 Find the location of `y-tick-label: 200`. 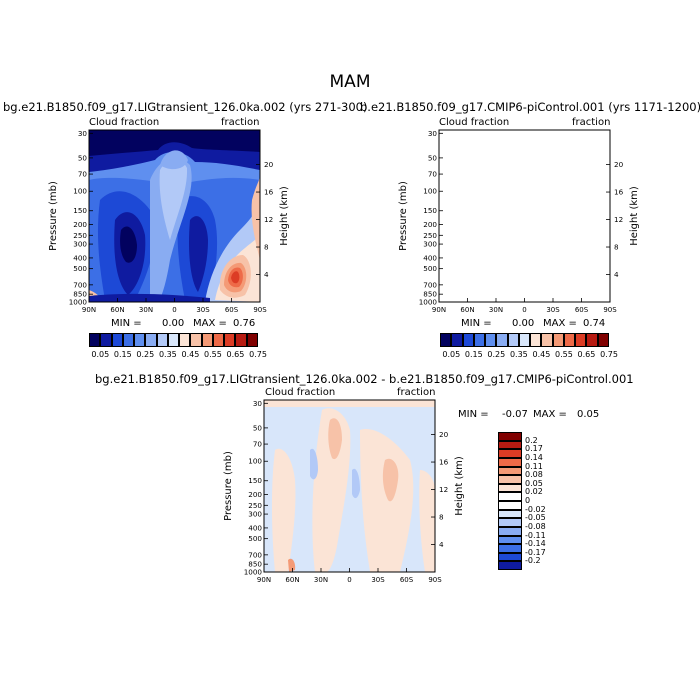

y-tick-label: 200 is located at coordinates (430, 224).